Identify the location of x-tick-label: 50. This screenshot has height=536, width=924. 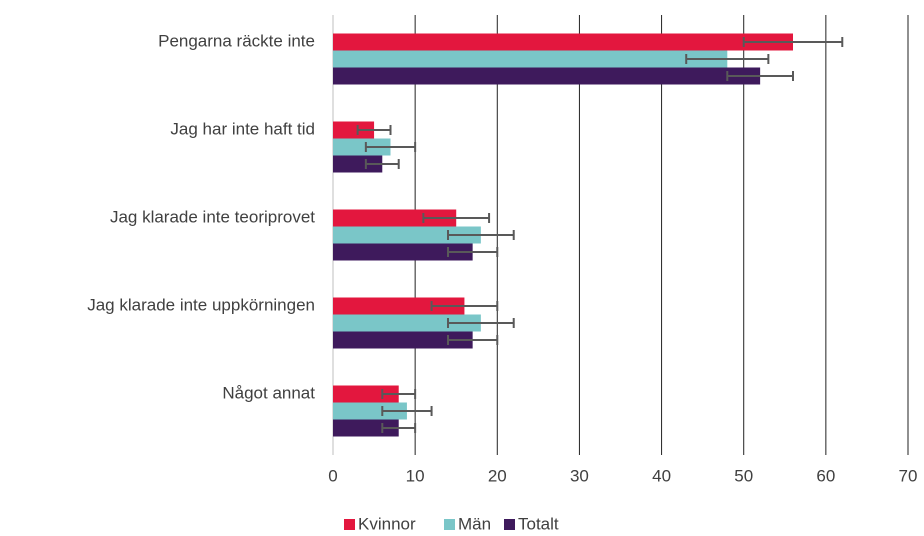
(743, 475).